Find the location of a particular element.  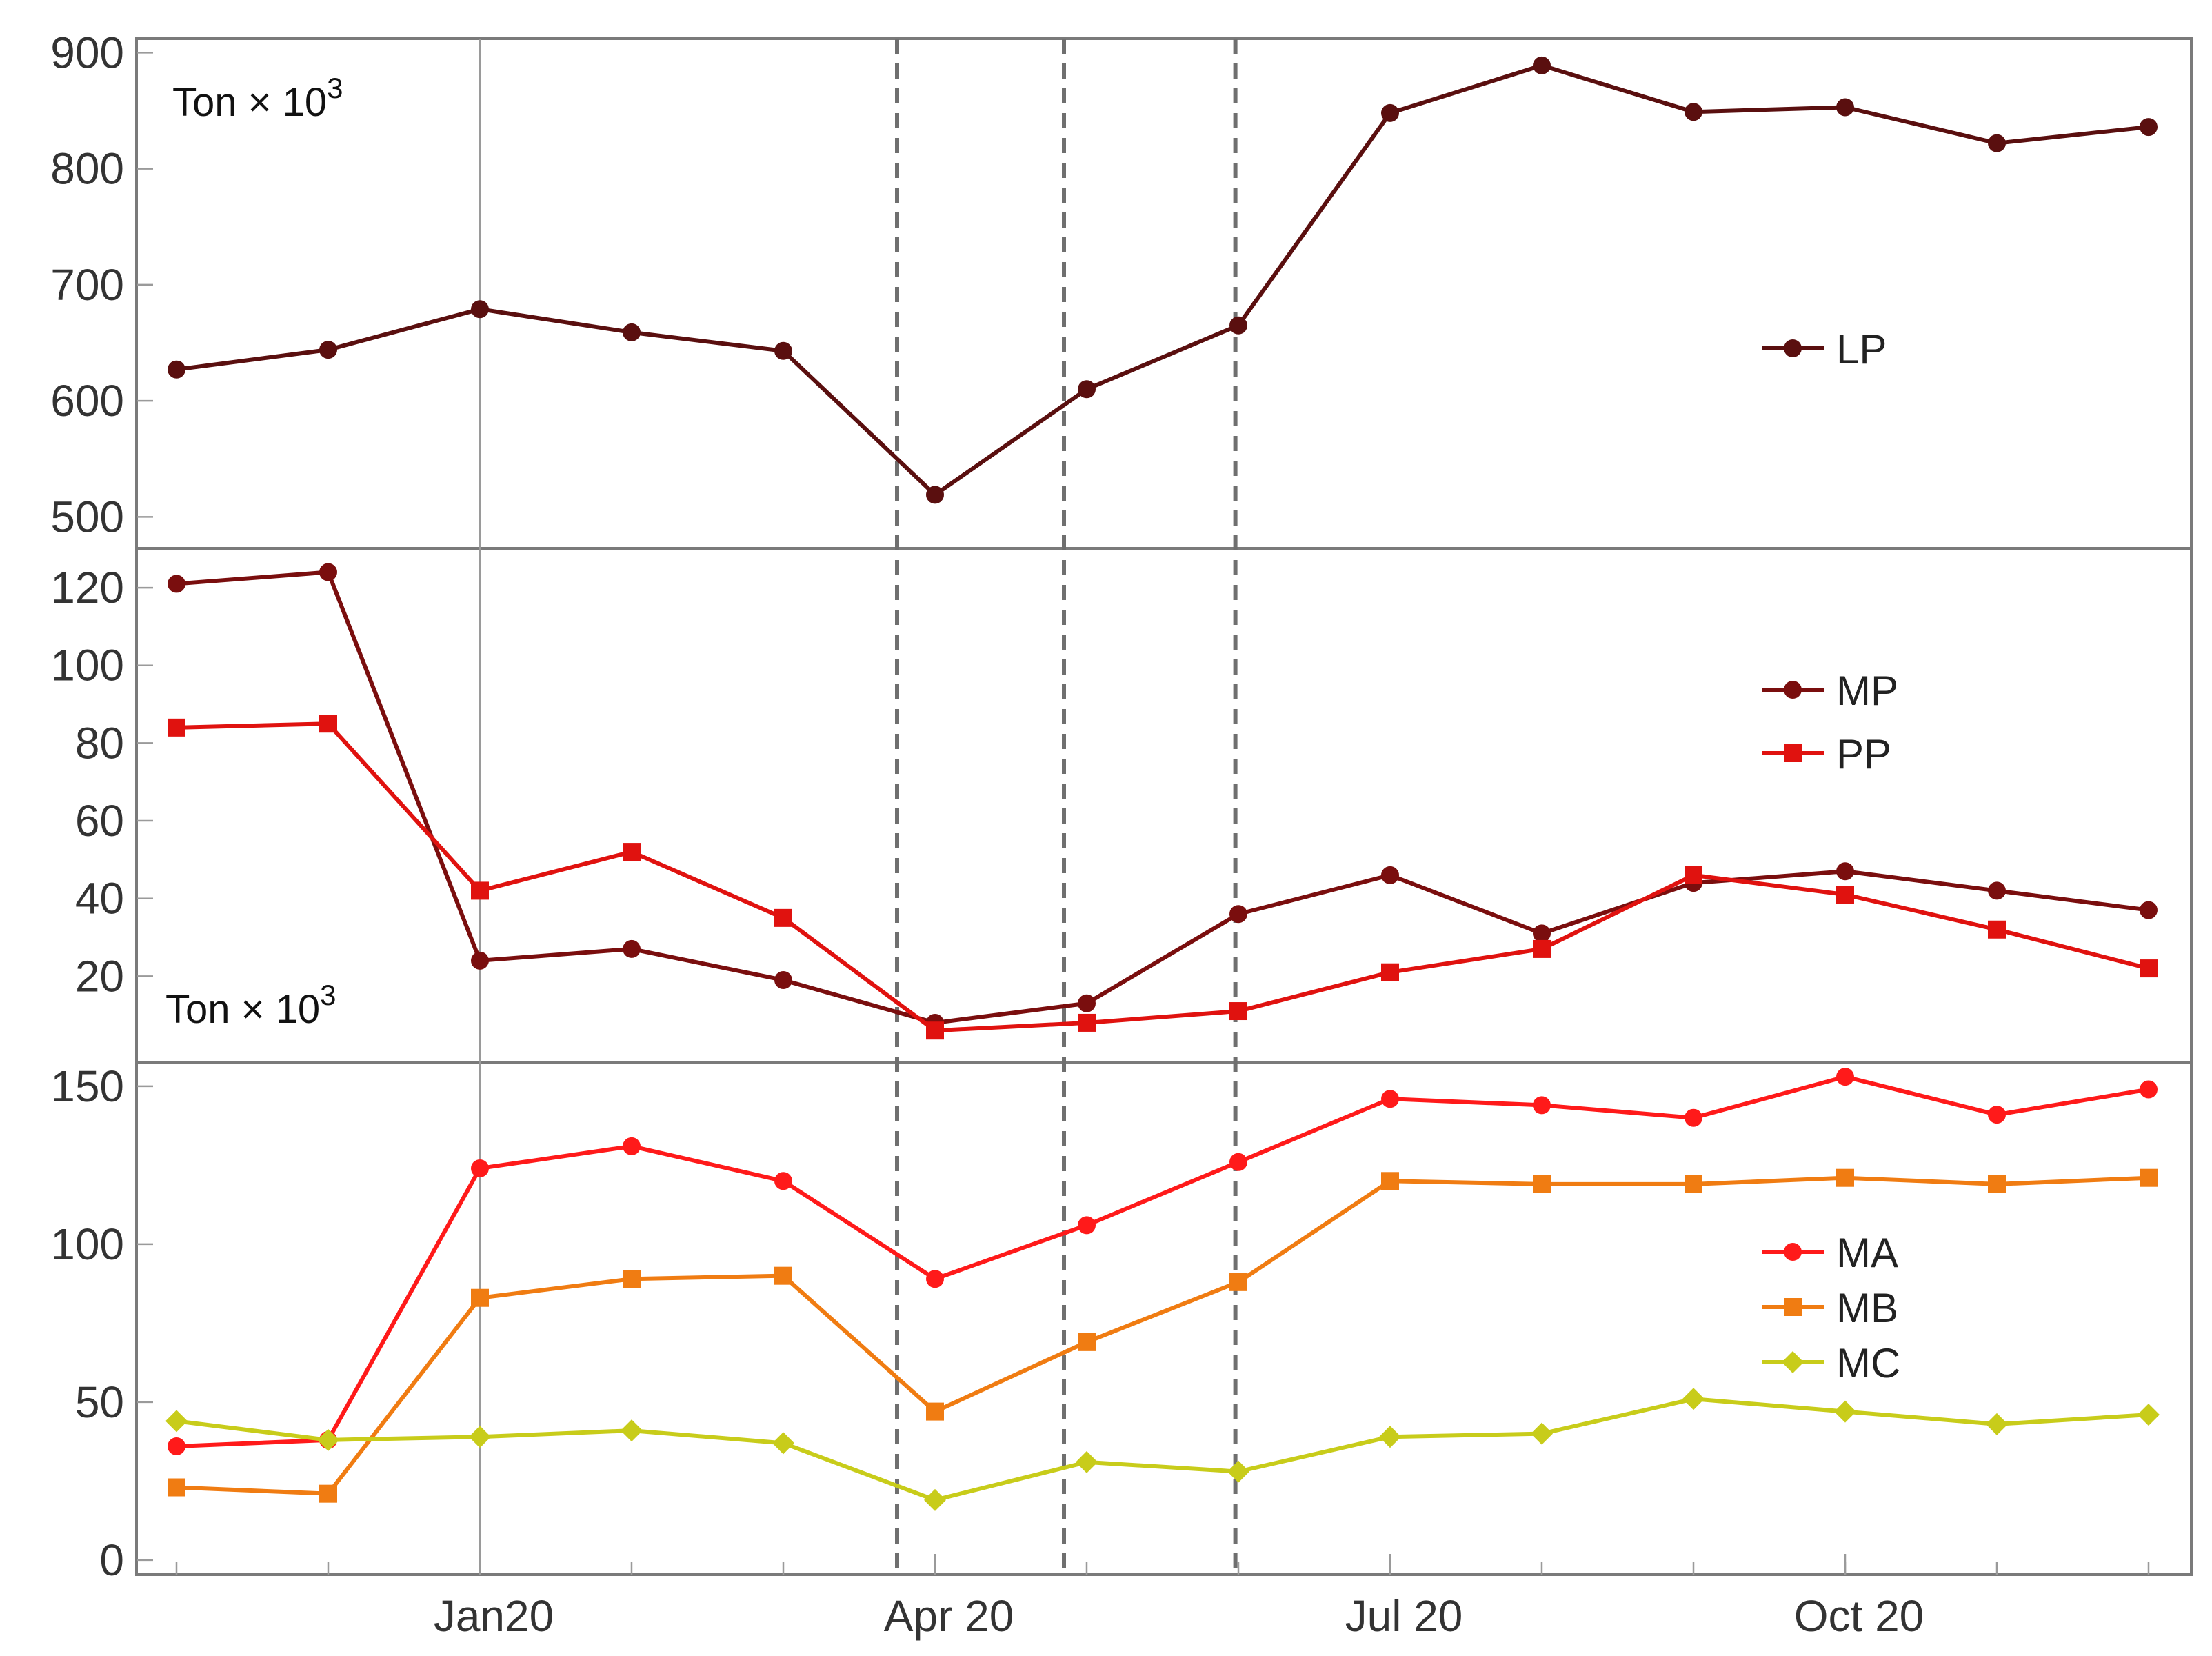

y-tick-label: 500 is located at coordinates (87, 516).